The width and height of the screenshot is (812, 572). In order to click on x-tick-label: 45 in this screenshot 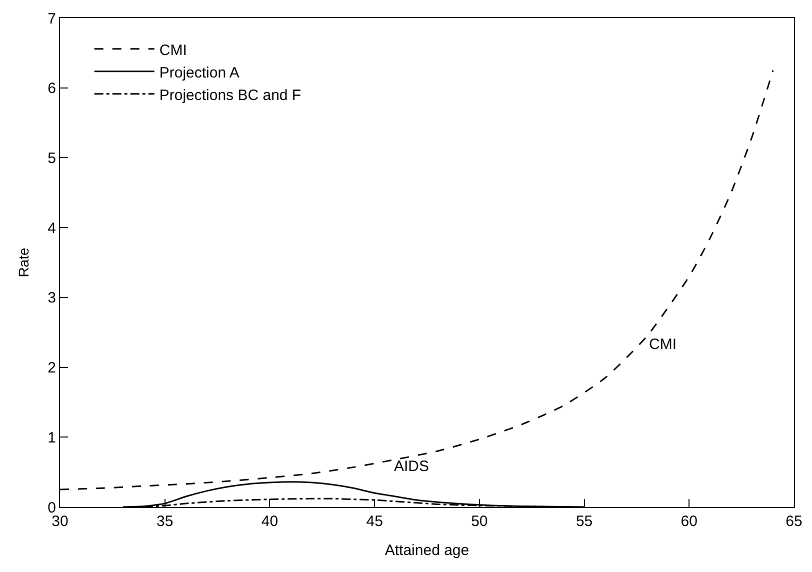, I will do `click(374, 521)`.